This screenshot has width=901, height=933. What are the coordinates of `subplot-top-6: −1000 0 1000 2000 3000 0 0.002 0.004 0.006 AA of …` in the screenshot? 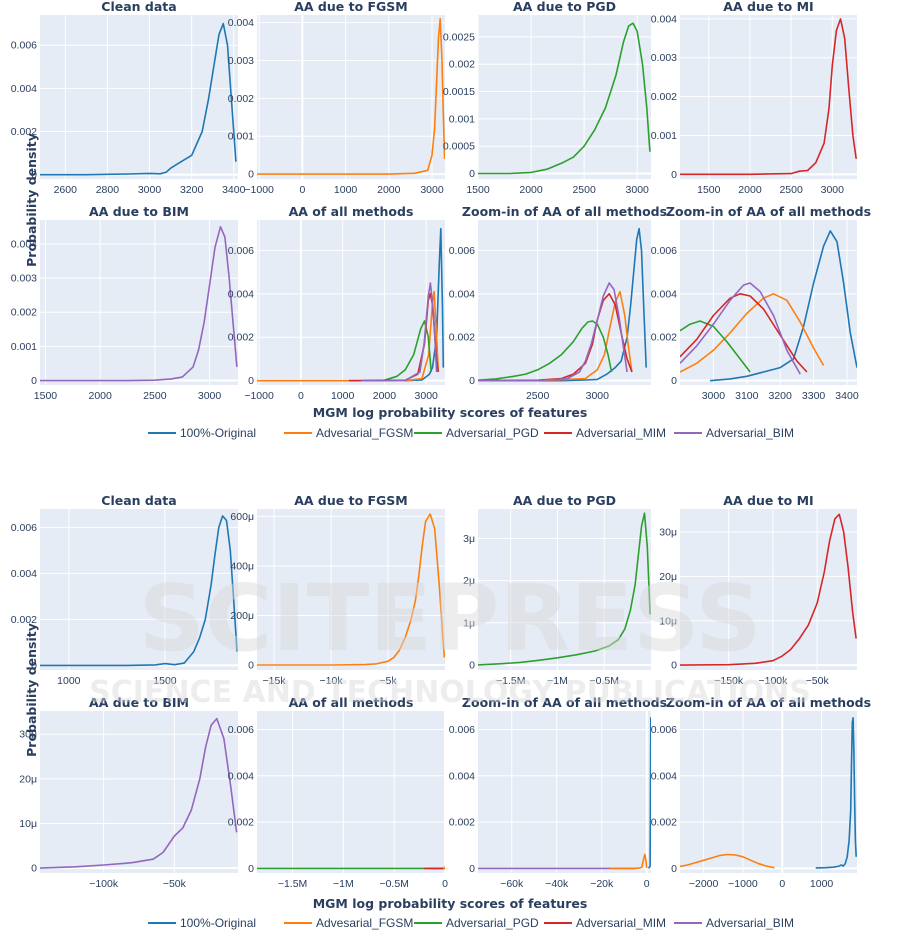 It's located at (336, 303).